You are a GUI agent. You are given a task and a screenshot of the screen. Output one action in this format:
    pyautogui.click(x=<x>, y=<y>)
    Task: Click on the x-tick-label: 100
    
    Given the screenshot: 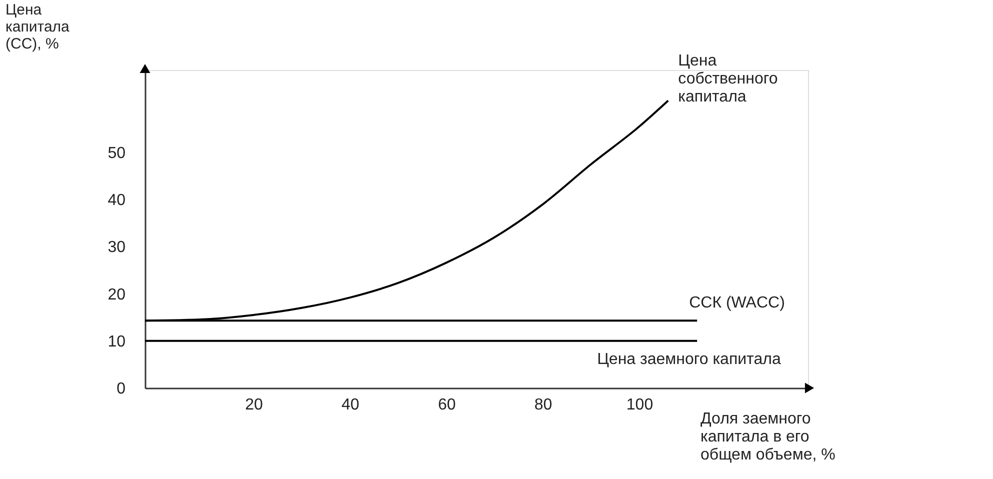 What is the action you would take?
    pyautogui.click(x=640, y=405)
    